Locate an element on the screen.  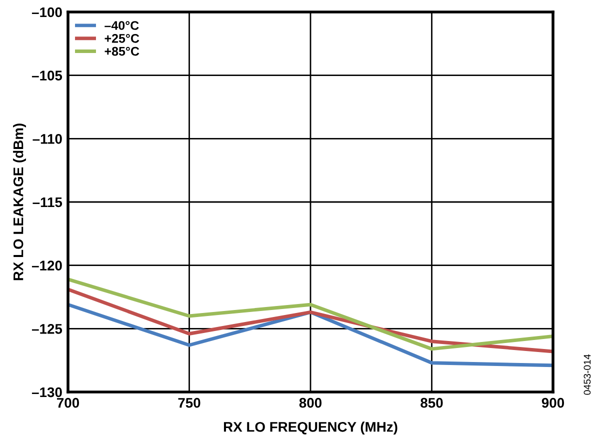
x-tick-label: 900 is located at coordinates (553, 403).